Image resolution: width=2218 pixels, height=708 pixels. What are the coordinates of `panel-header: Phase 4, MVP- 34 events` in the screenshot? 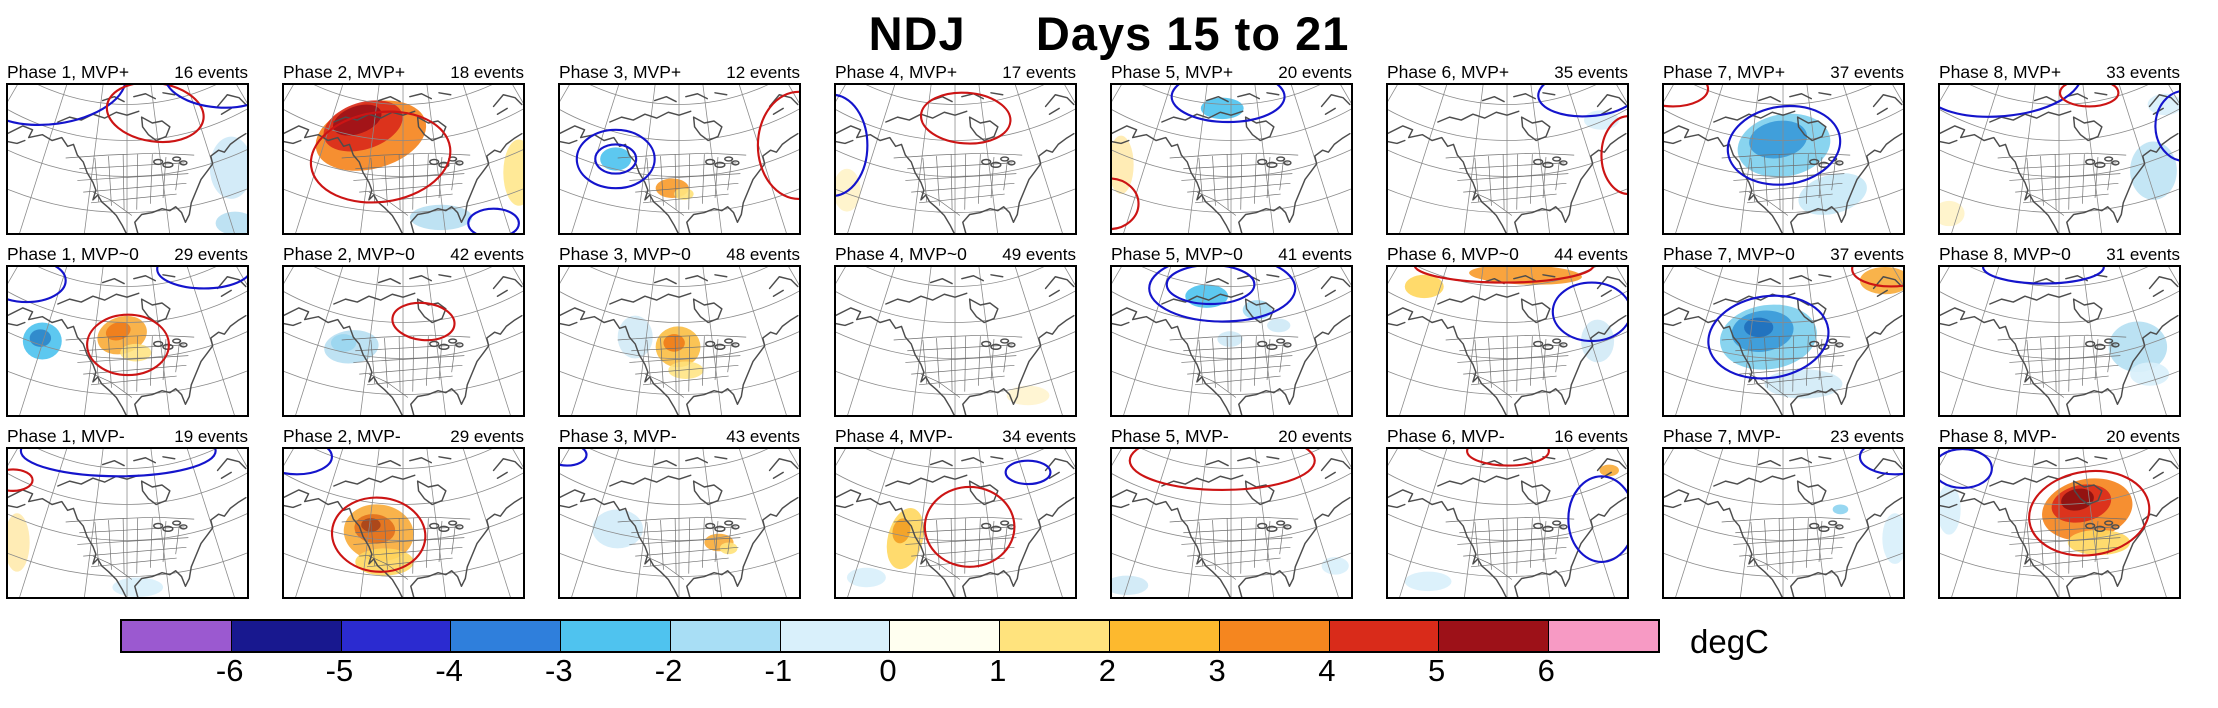 It's located at (955, 436).